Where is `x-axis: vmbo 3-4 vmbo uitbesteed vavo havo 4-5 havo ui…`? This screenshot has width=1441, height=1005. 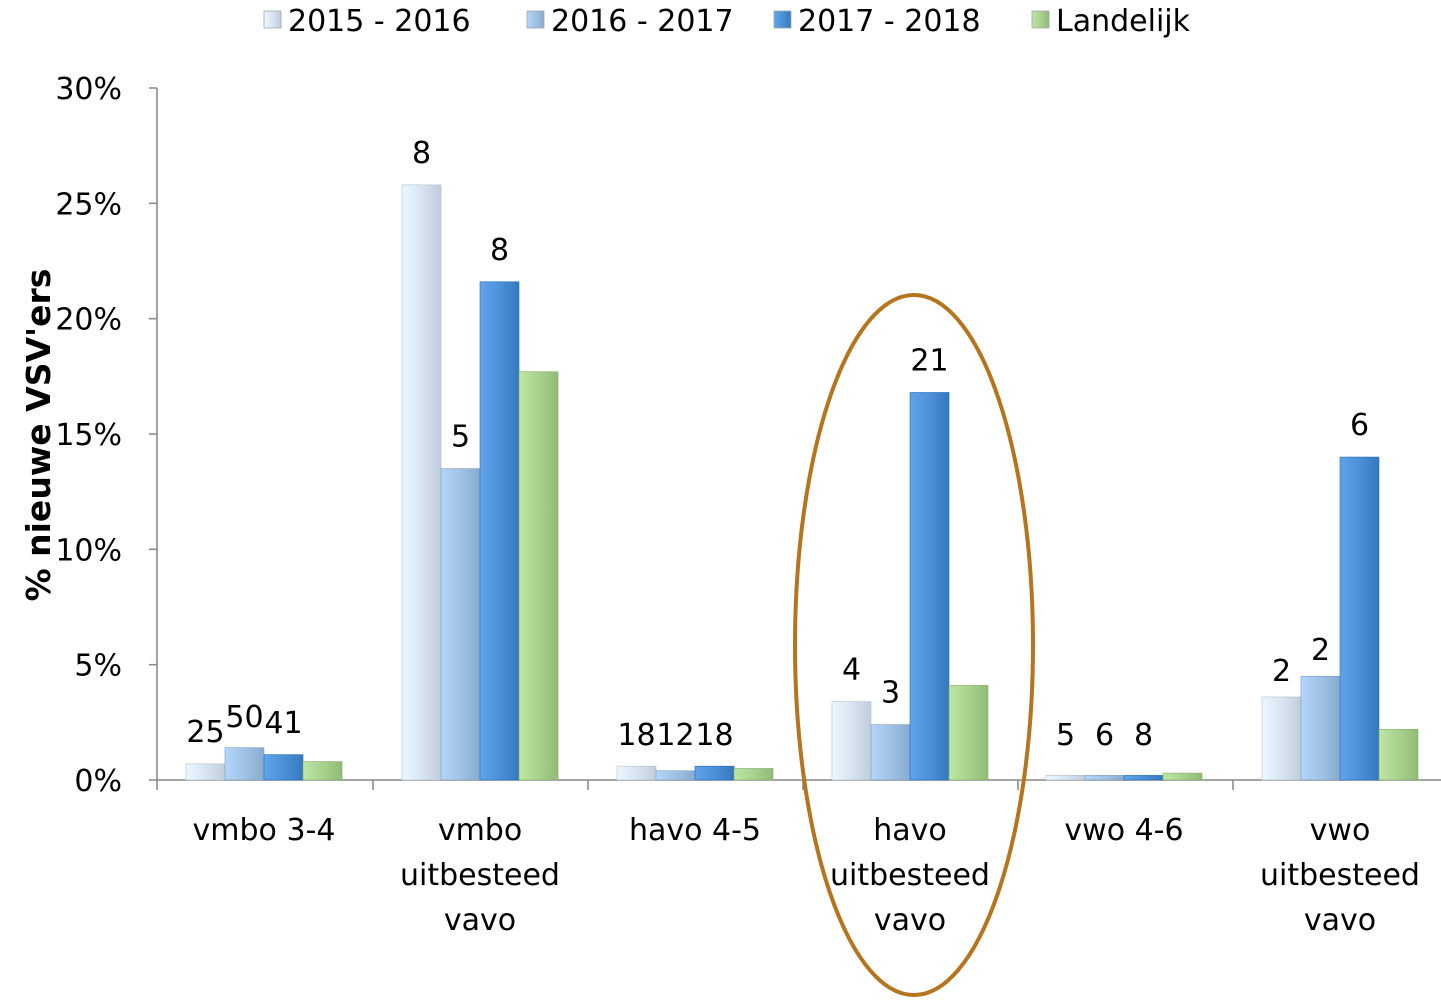 x-axis: vmbo 3-4 vmbo uitbesteed vavo havo 4-5 havo ui… is located at coordinates (798, 858).